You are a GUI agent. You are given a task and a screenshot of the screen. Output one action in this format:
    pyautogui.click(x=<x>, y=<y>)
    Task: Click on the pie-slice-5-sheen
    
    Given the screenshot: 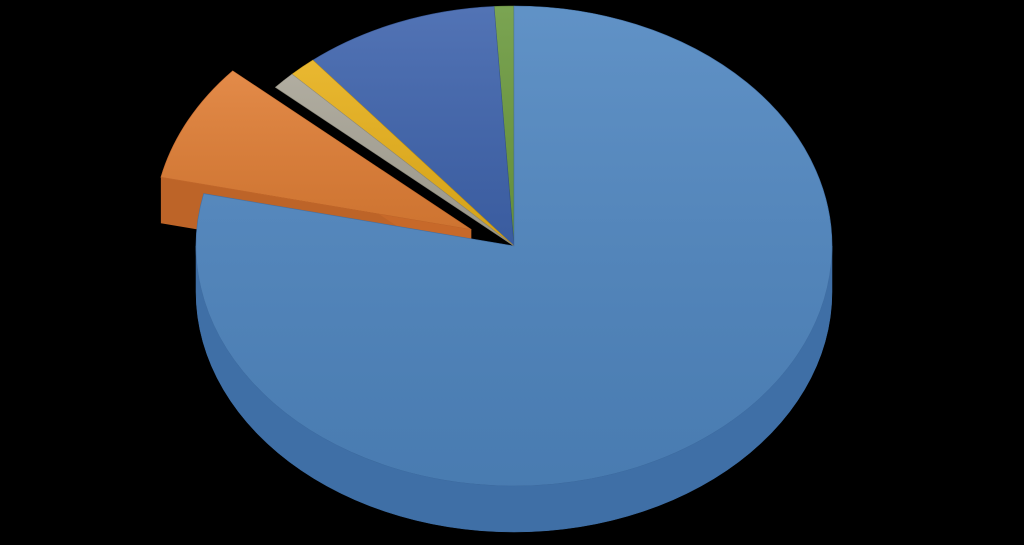 What is the action you would take?
    pyautogui.click(x=413, y=126)
    